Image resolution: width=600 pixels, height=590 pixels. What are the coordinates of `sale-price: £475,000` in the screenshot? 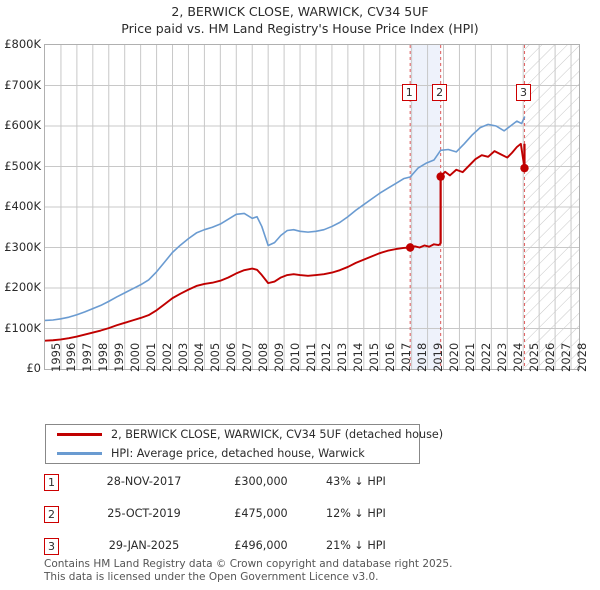 It's located at (261, 513).